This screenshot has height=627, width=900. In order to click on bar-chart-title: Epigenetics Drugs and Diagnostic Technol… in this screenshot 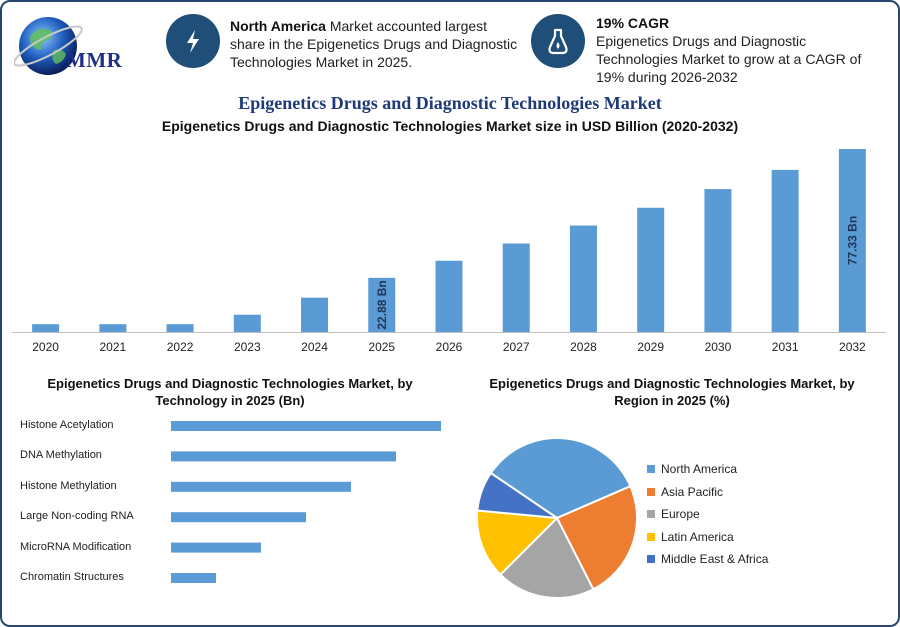, I will do `click(450, 126)`.